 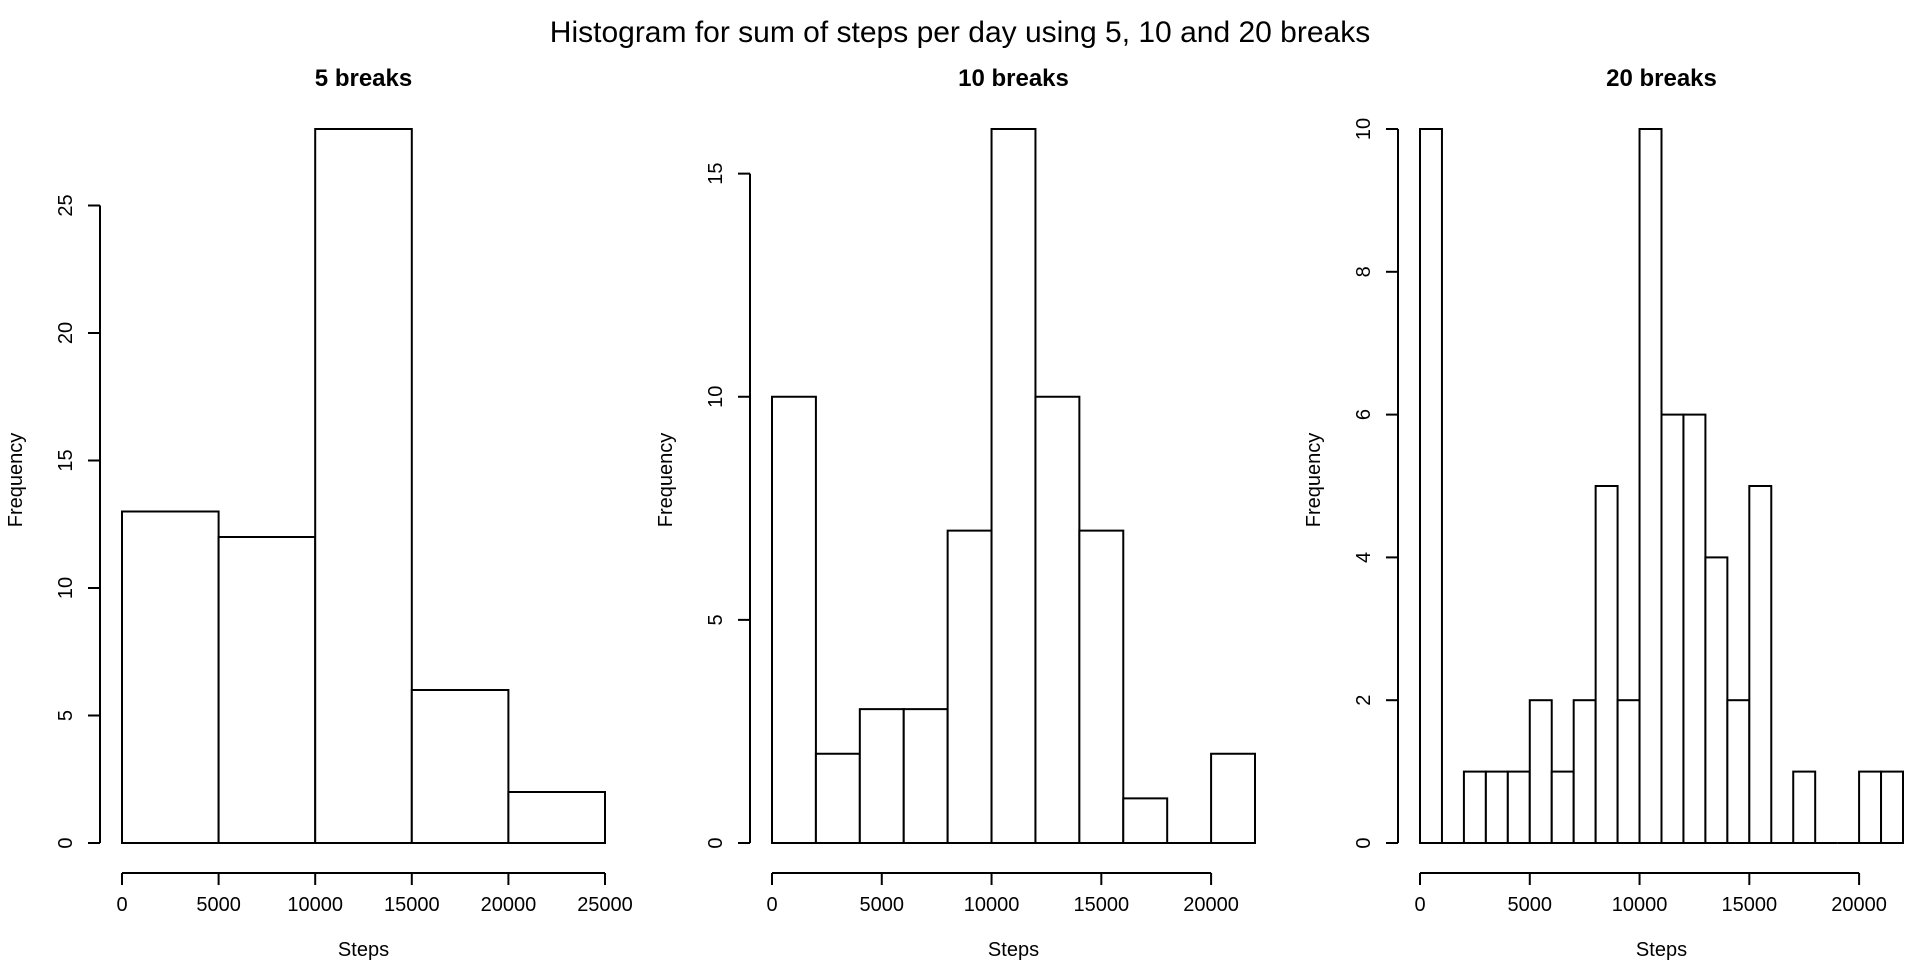 I want to click on panel-title: 10 breaks, so click(x=1013, y=78).